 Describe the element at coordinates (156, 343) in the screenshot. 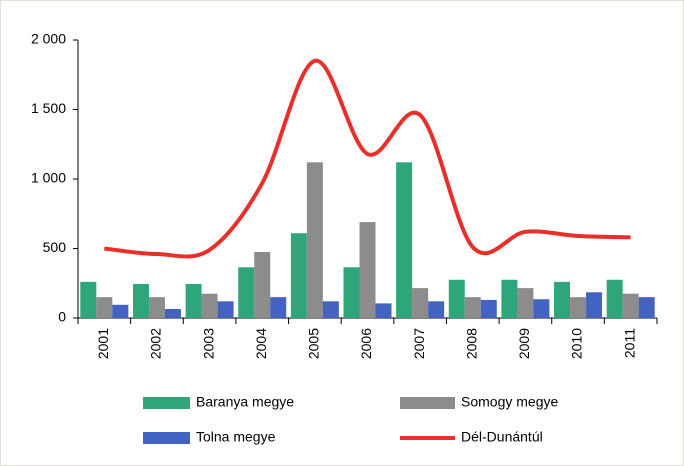

I see `x-tick-label: 2002` at that location.